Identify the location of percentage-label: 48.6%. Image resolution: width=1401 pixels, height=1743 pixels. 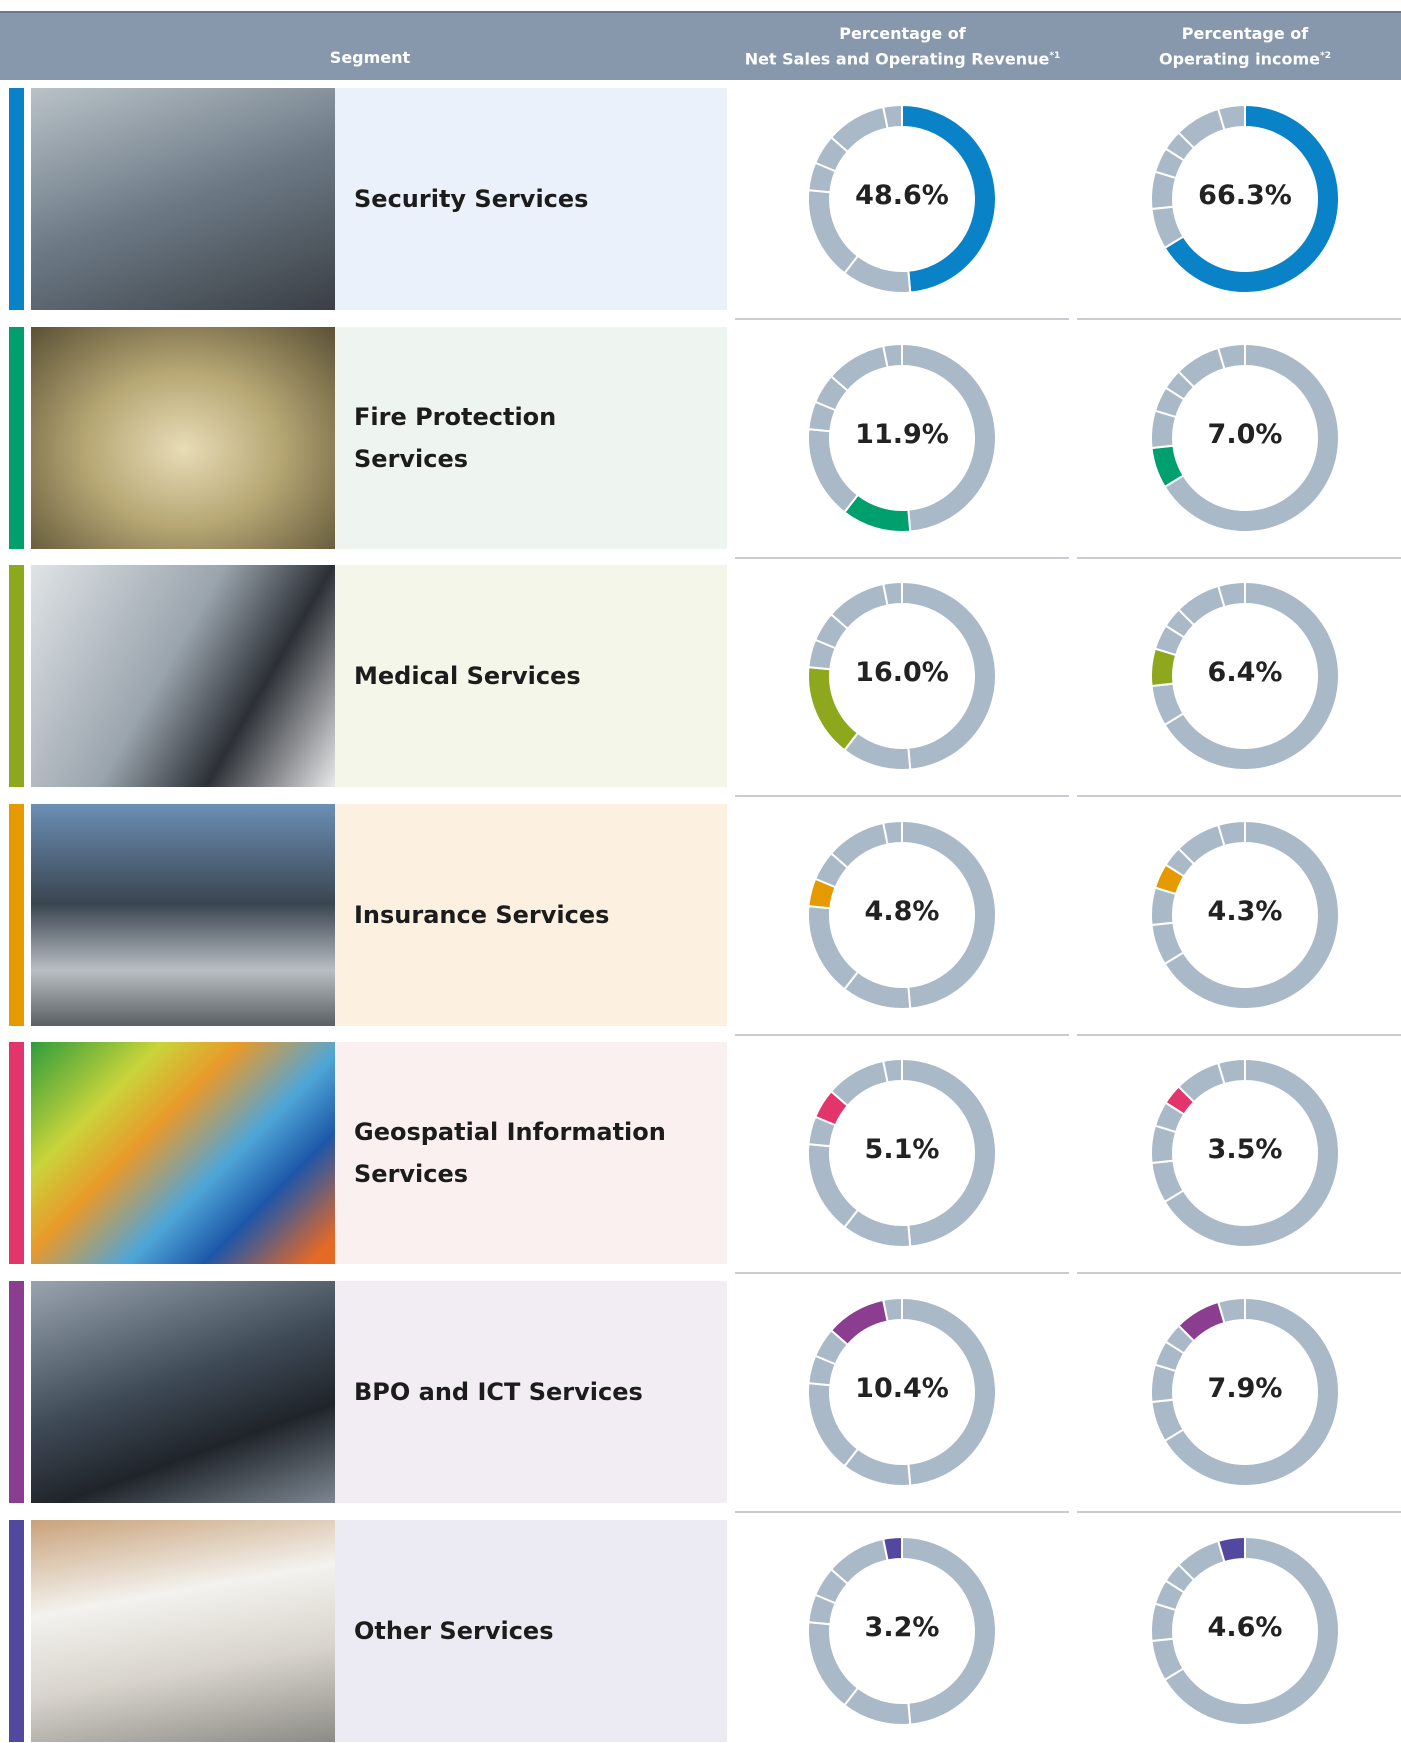
(902, 195).